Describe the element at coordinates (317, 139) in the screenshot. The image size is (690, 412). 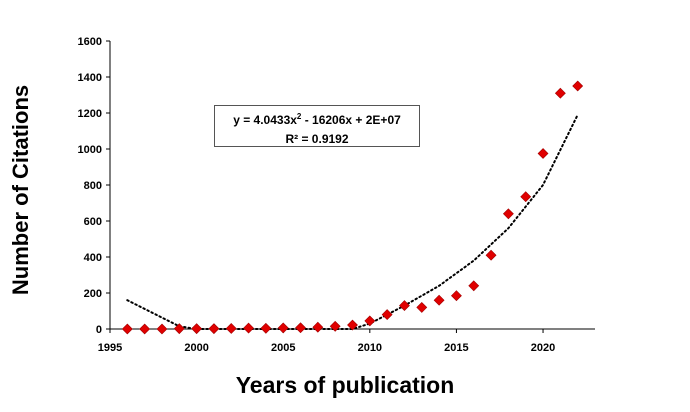
I see `r-squared: R² = 0.9192` at that location.